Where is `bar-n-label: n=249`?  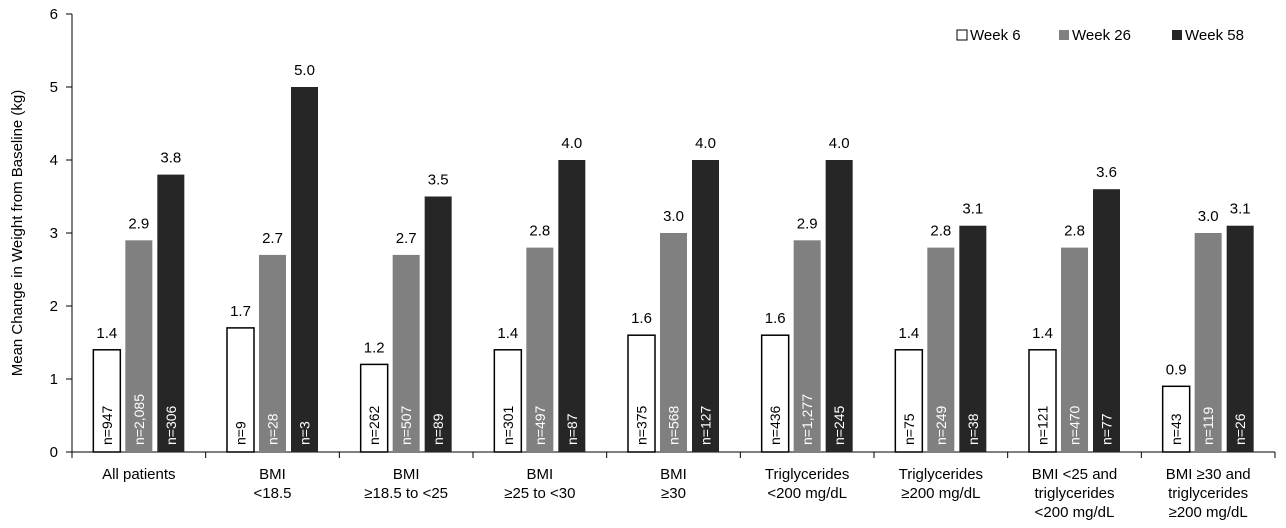
bar-n-label: n=249 is located at coordinates (941, 425).